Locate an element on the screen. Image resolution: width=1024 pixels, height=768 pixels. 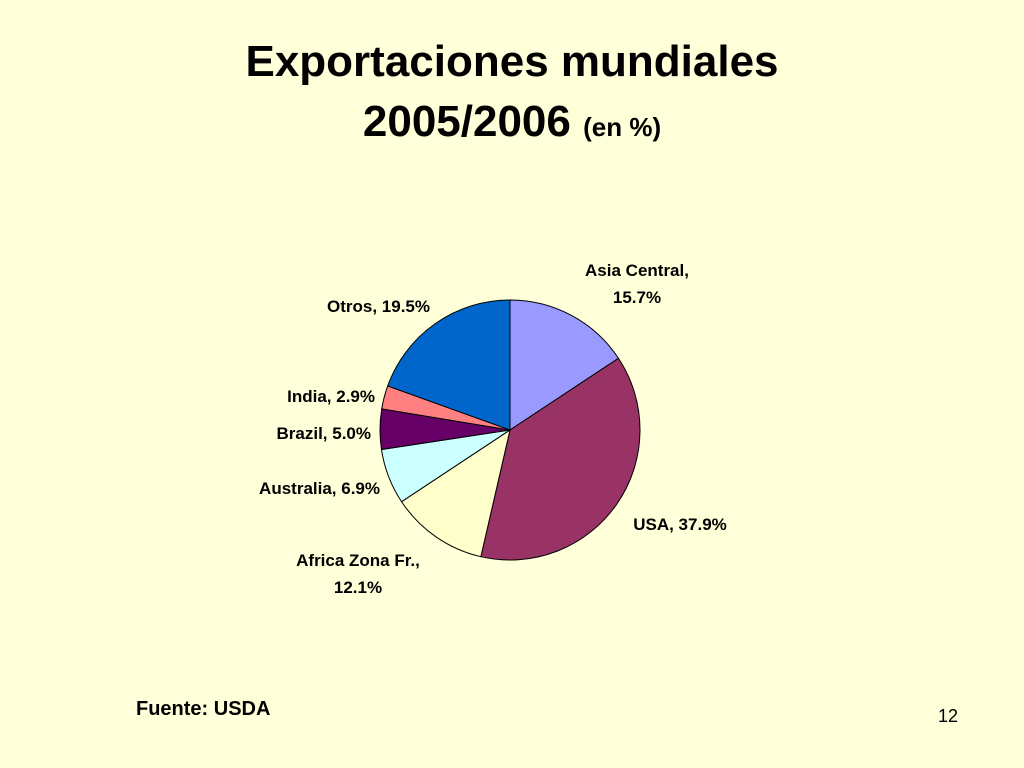
slice-label: Brazil, 5.0% is located at coordinates (324, 433).